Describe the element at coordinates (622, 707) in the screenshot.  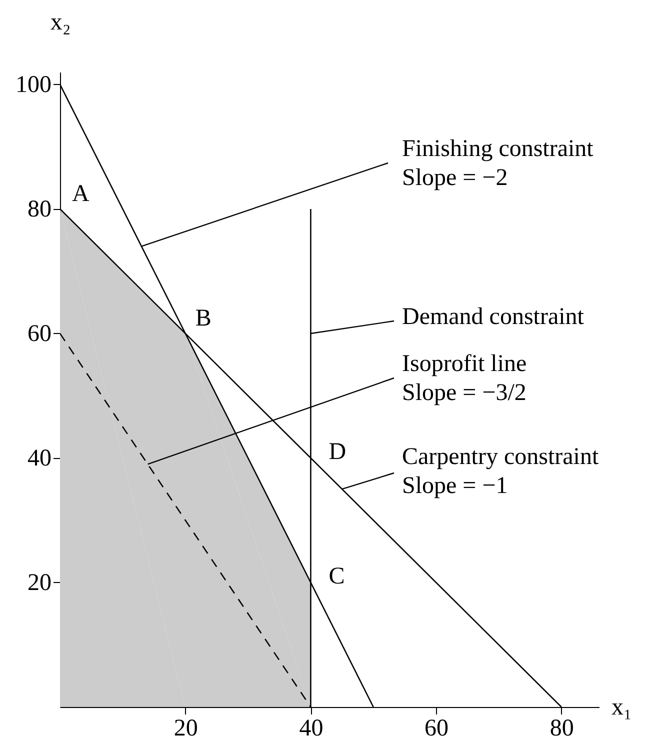
I see `x-axis-title: x₁` at that location.